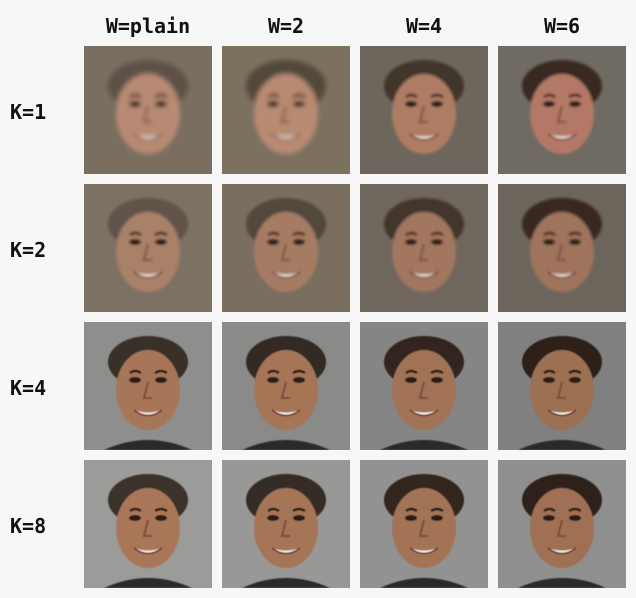 This screenshot has height=598, width=636. Describe the element at coordinates (148, 248) in the screenshot. I see `face-image-r2-c1` at that location.